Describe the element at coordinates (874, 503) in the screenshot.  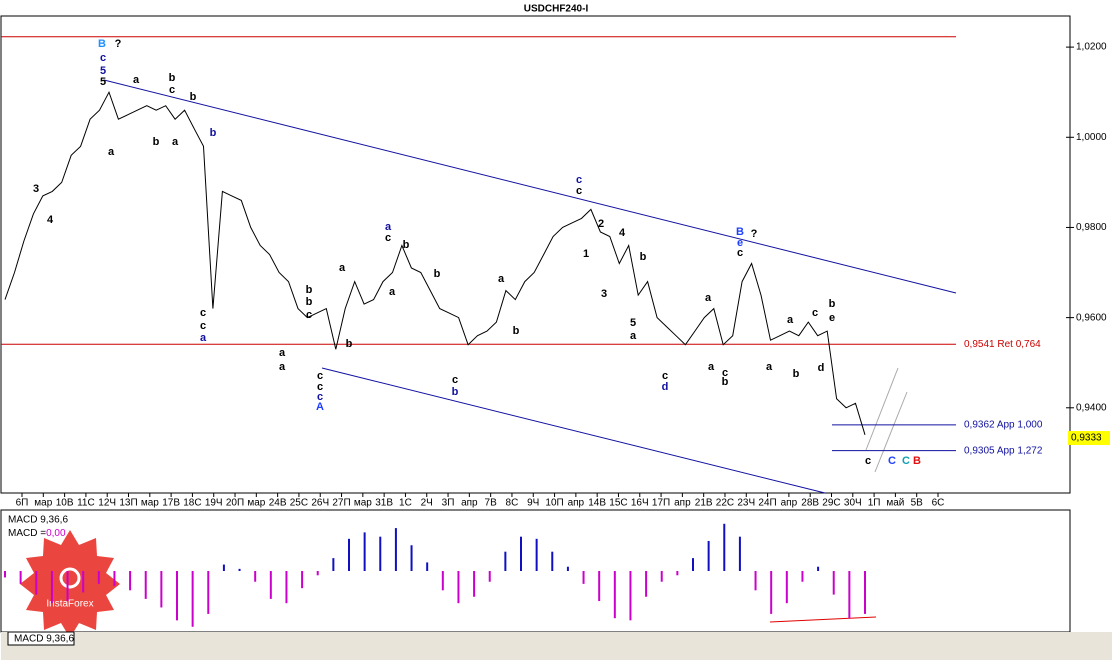
I see `x-tick-label: 1П` at that location.